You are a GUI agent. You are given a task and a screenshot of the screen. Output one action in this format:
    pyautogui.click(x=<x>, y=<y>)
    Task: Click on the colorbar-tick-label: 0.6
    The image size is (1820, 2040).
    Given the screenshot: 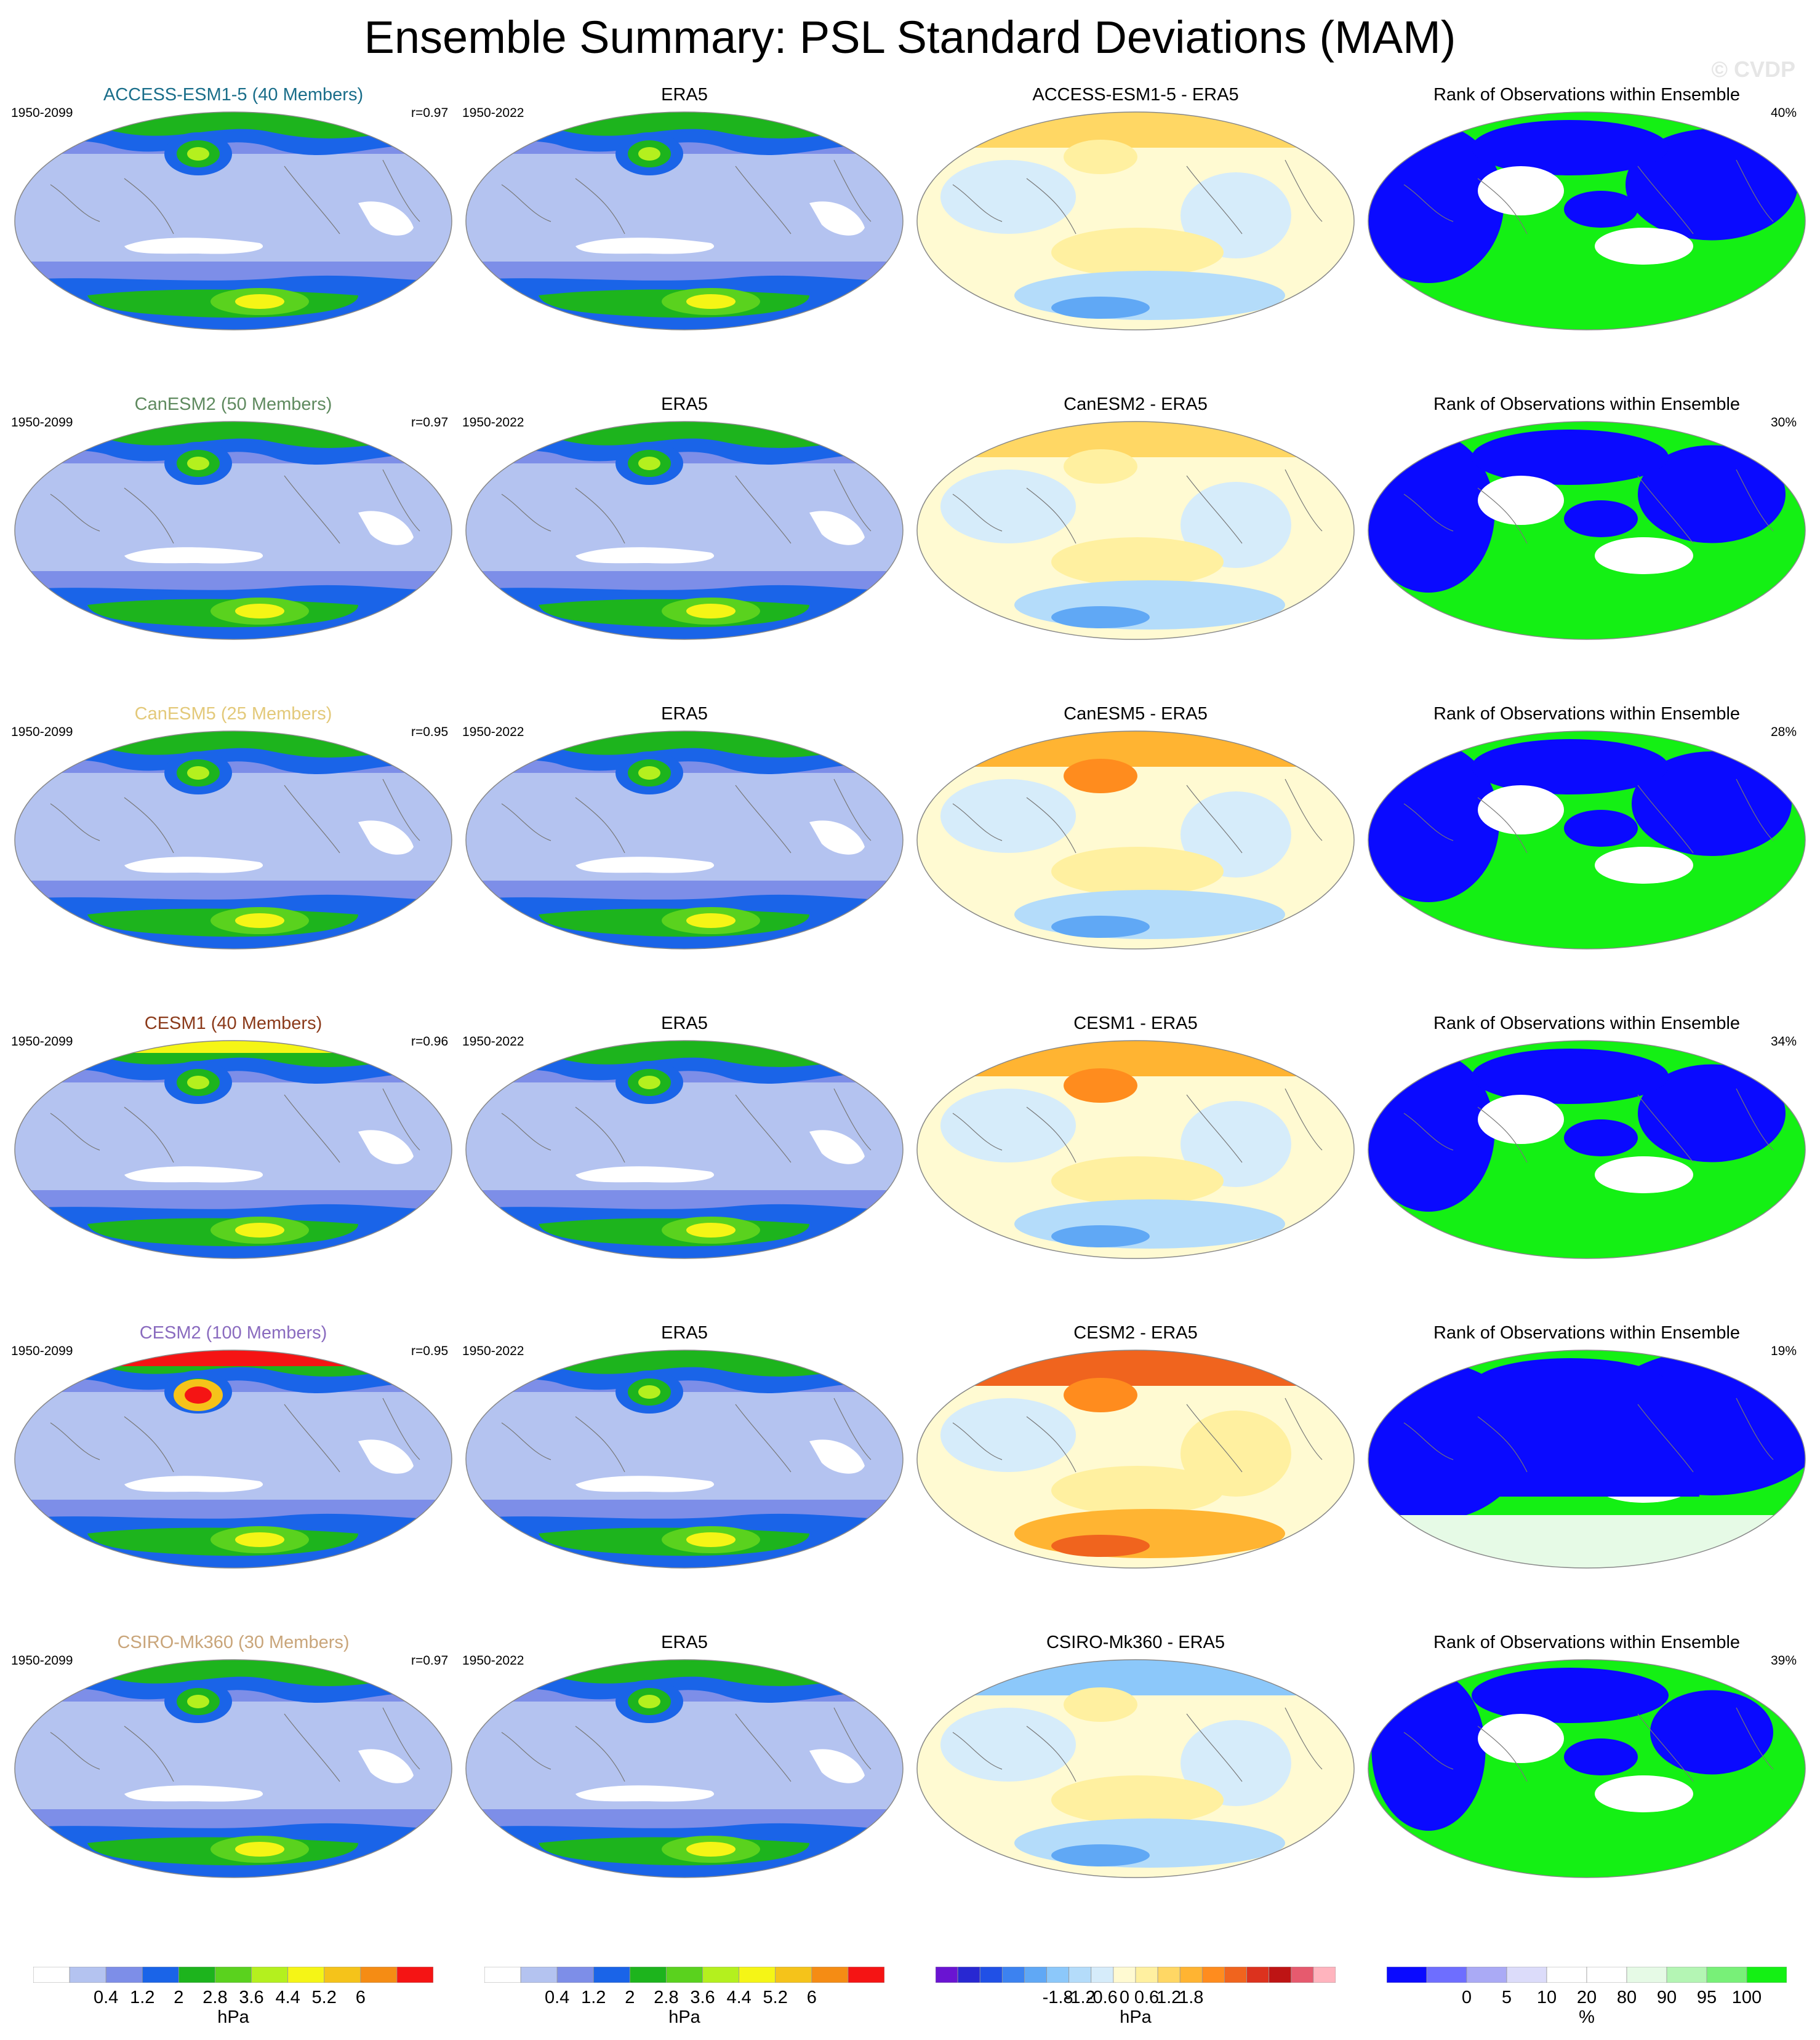 What is the action you would take?
    pyautogui.click(x=1147, y=1997)
    